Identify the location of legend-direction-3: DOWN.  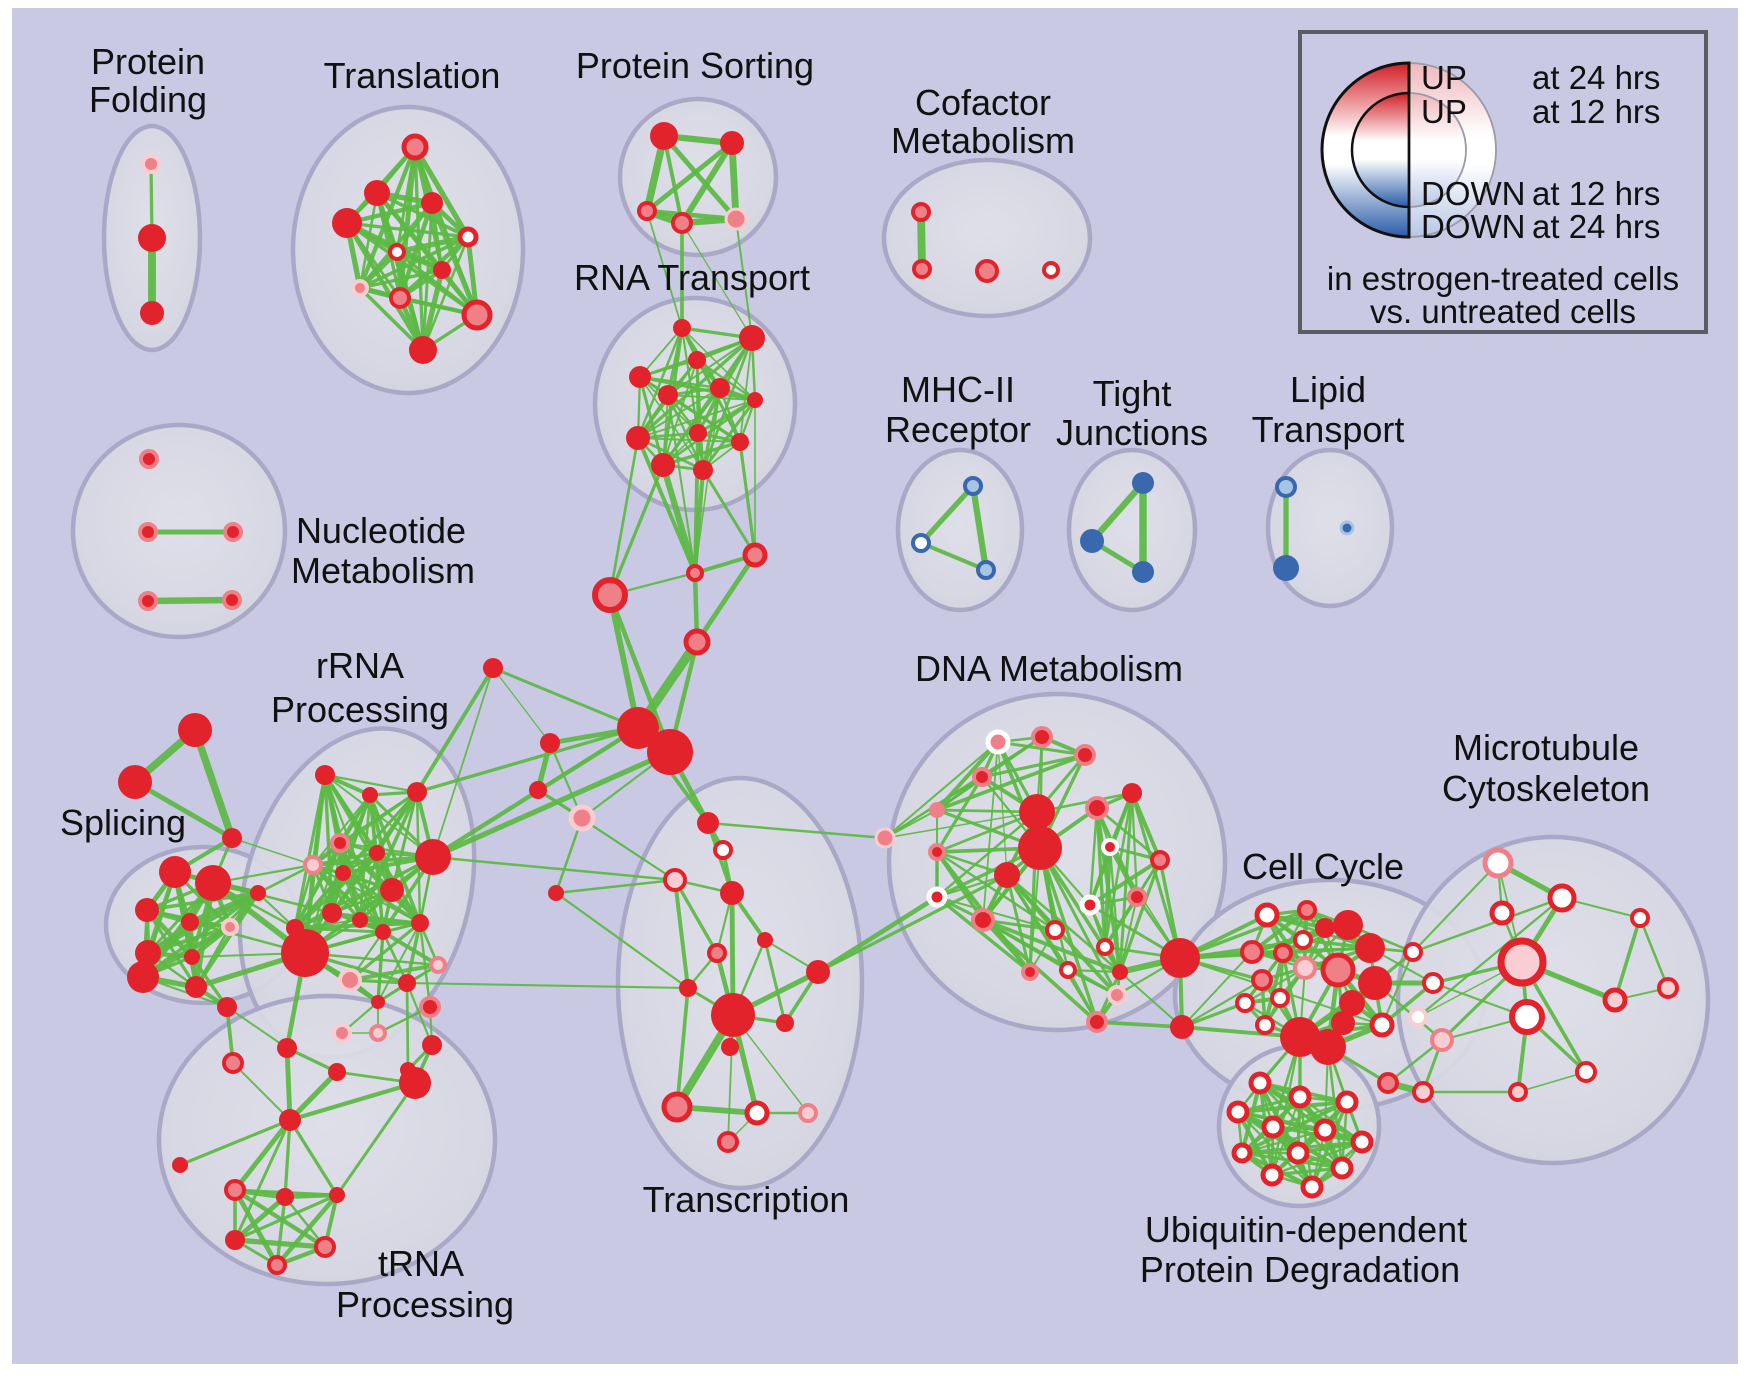
(1473, 226).